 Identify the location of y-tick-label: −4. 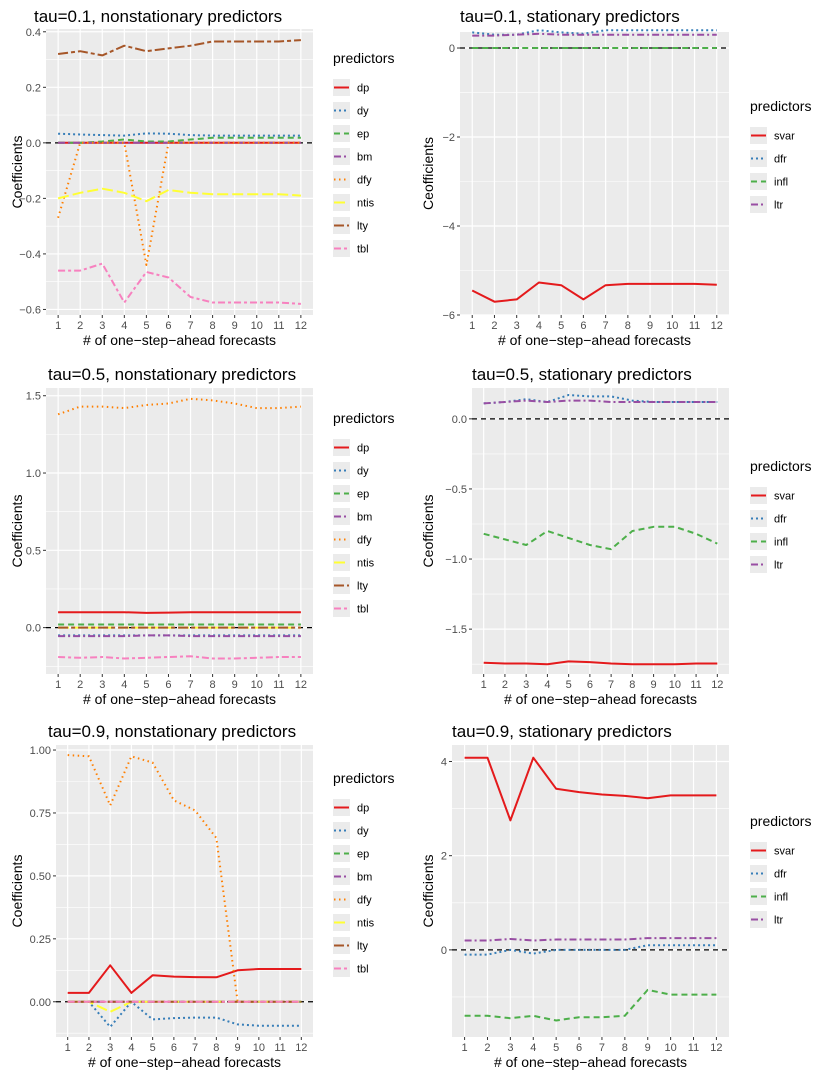
(448, 227).